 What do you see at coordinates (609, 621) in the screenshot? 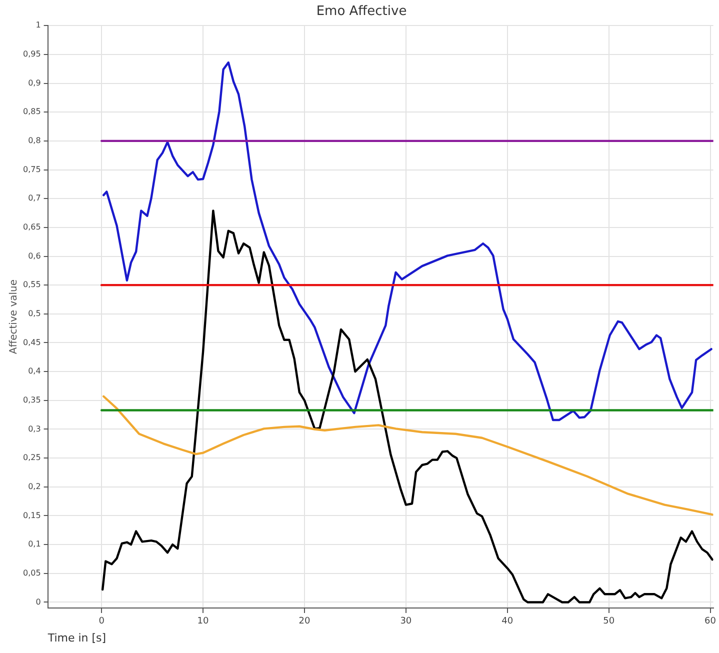
I see `x-tick-label: 50` at bounding box center [609, 621].